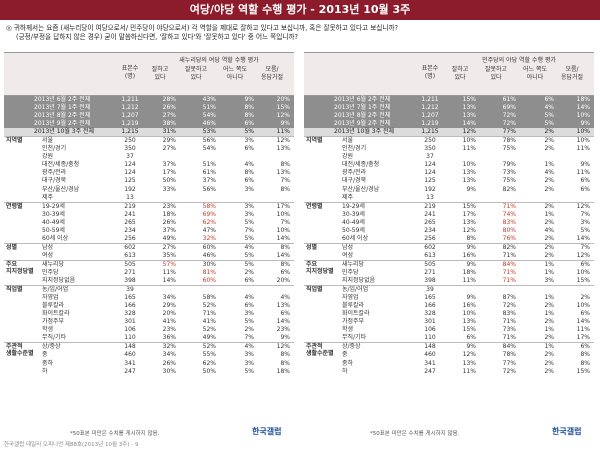  What do you see at coordinates (430, 264) in the screenshot?
I see `sample-size: 505` at bounding box center [430, 264].